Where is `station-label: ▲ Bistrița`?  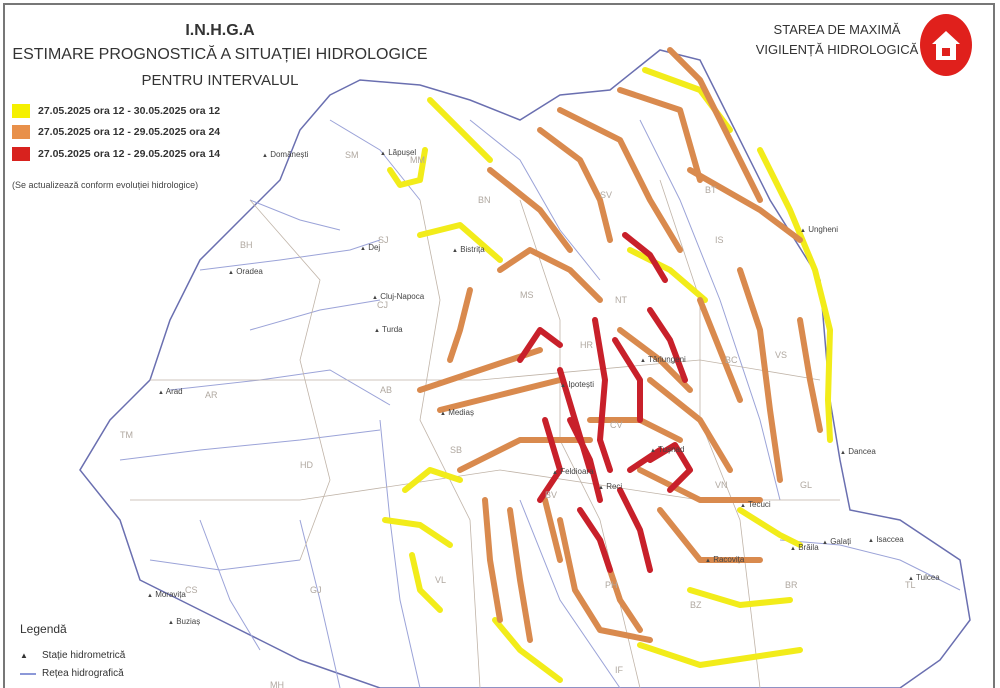
station-label: ▲ Bistrița is located at coordinates (468, 249).